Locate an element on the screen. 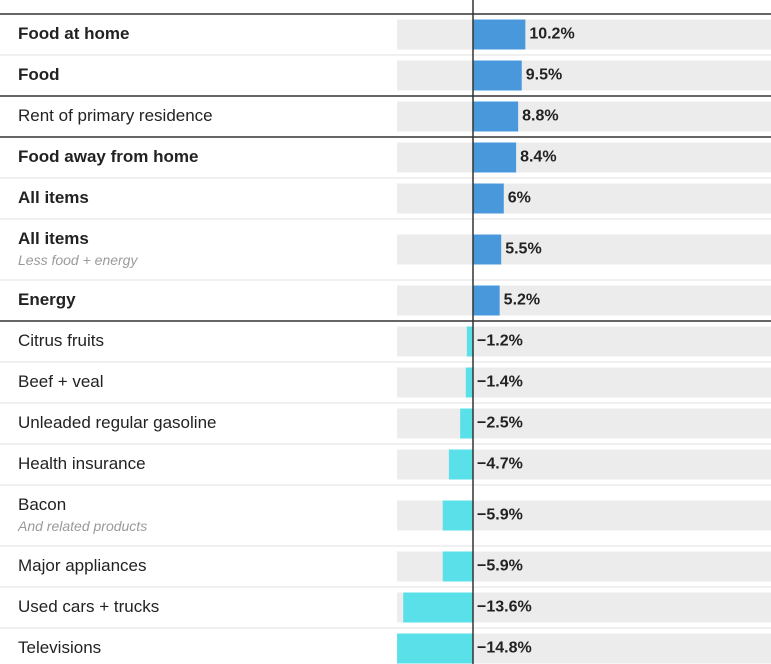 The image size is (771, 664). category-label: Health insurance is located at coordinates (82, 463).